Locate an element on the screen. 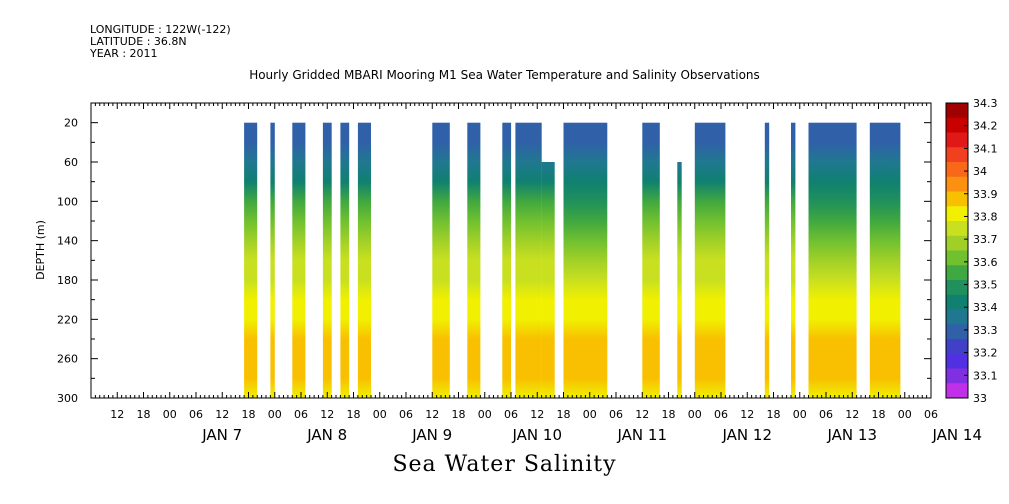  x-day-label: JAN 10 is located at coordinates (537, 435).